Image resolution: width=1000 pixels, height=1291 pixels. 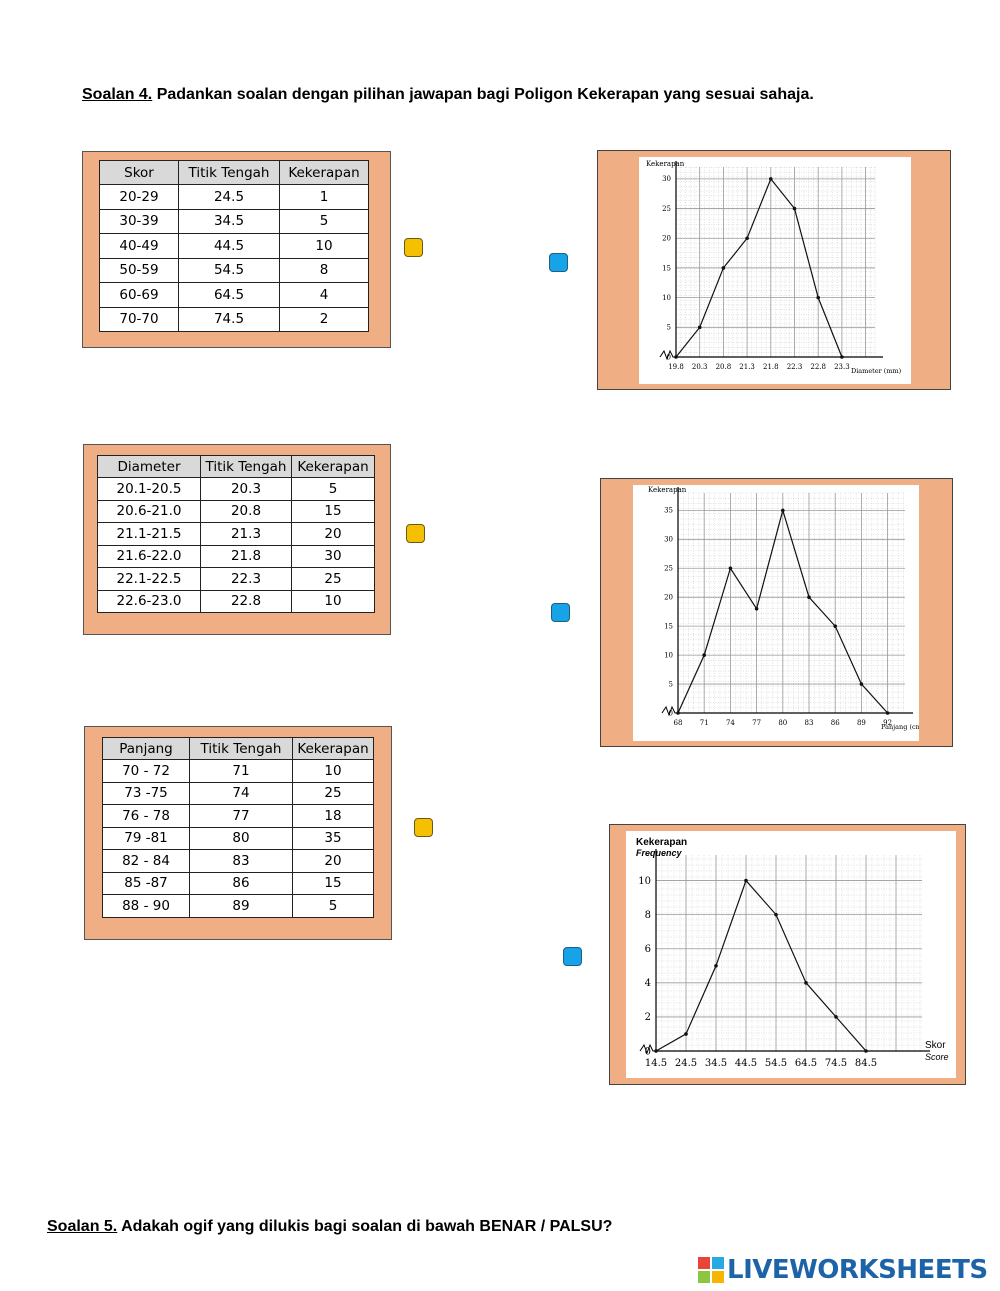 I want to click on table-cell: 82 - 84, so click(x=146, y=861).